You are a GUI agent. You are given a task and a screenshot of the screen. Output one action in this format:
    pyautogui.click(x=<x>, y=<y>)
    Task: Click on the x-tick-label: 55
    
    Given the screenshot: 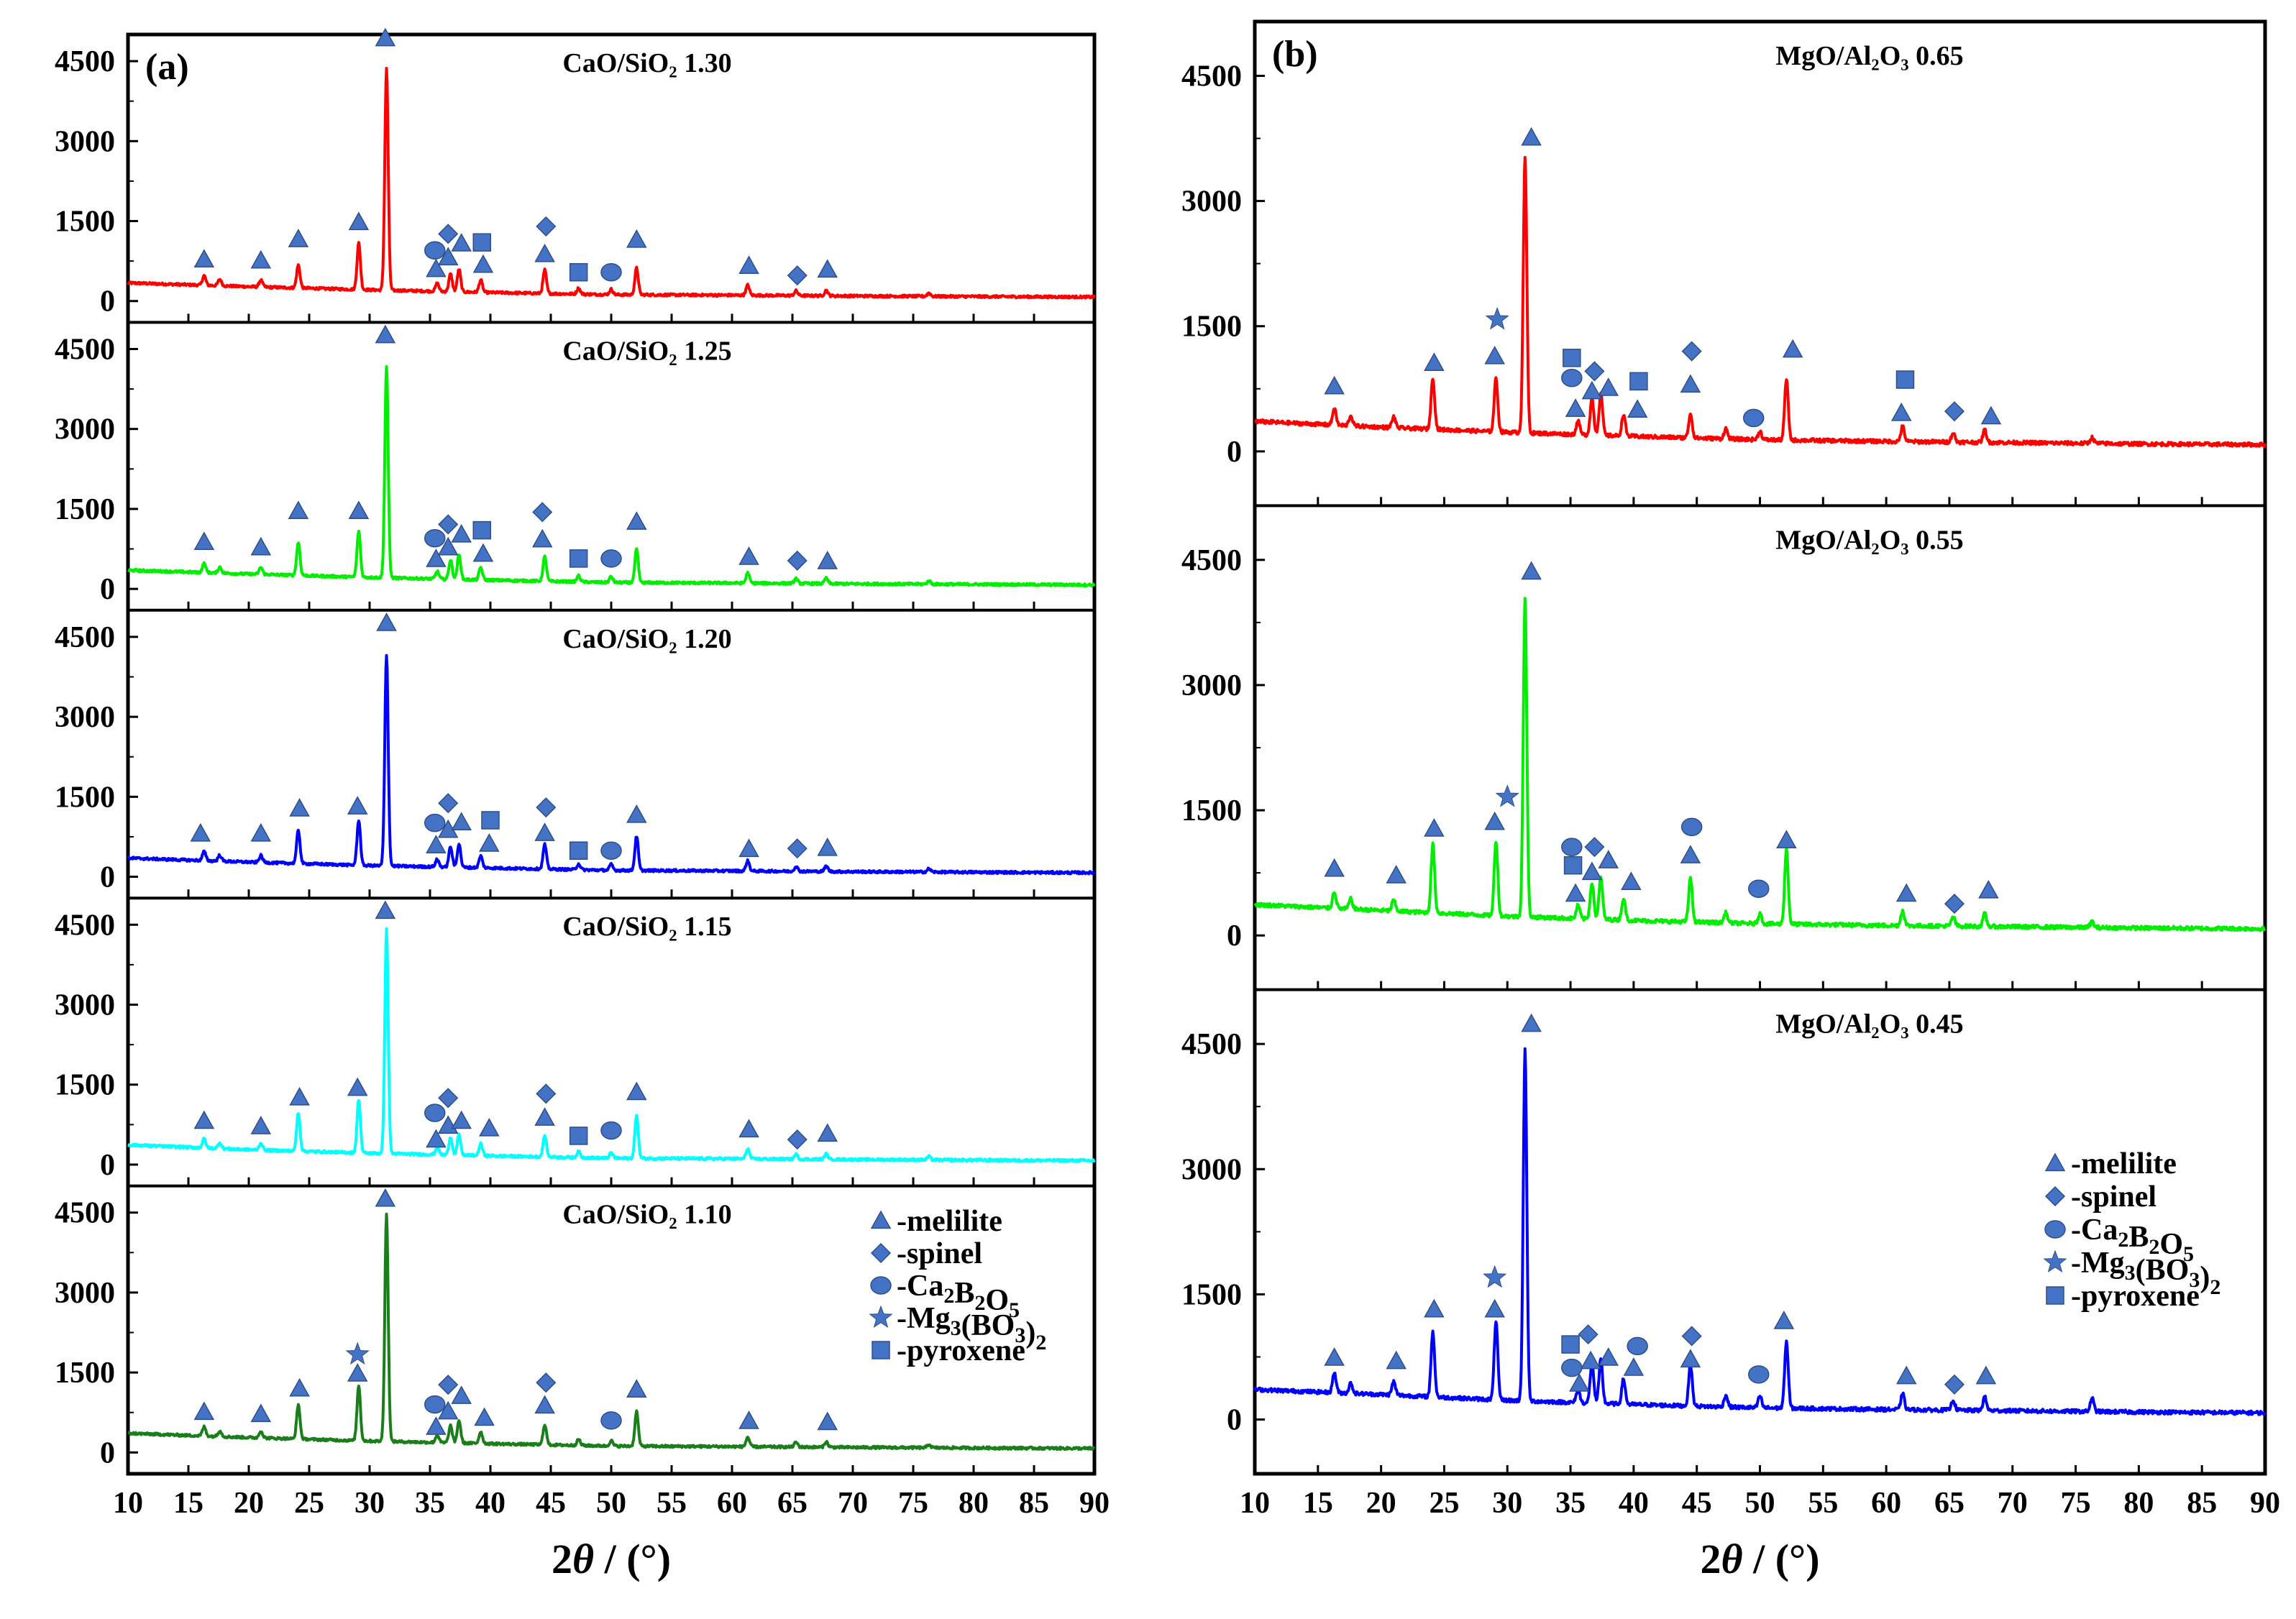 What is the action you would take?
    pyautogui.click(x=1823, y=1503)
    